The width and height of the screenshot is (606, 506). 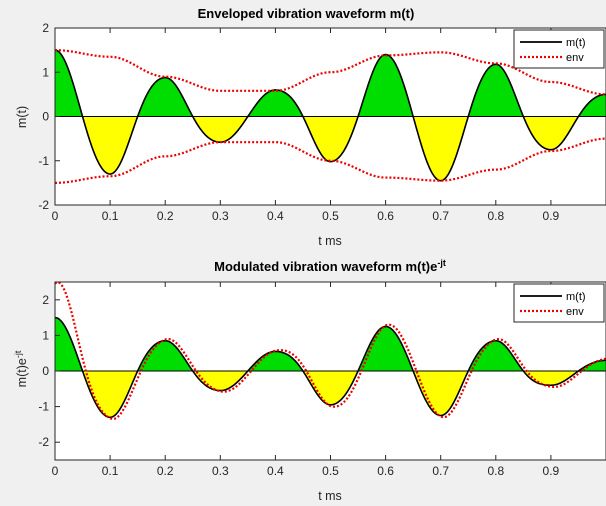 I want to click on bottom-chart-xlabel: t ms, so click(x=330, y=496).